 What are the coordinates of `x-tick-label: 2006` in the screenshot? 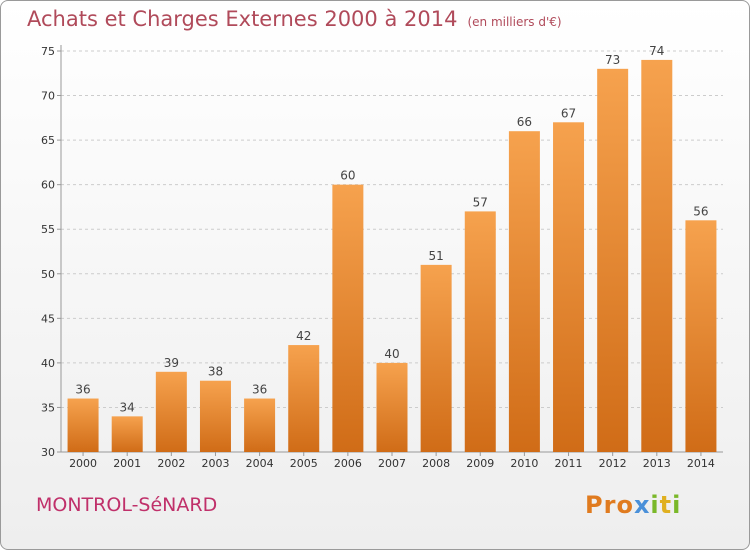 It's located at (348, 463).